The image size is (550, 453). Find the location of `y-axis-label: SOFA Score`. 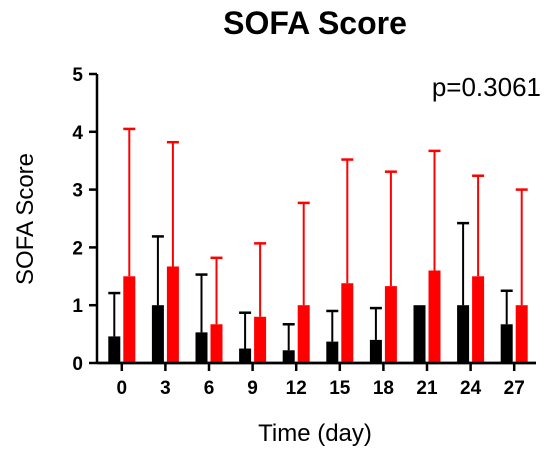

y-axis-label: SOFA Score is located at coordinates (25, 219).